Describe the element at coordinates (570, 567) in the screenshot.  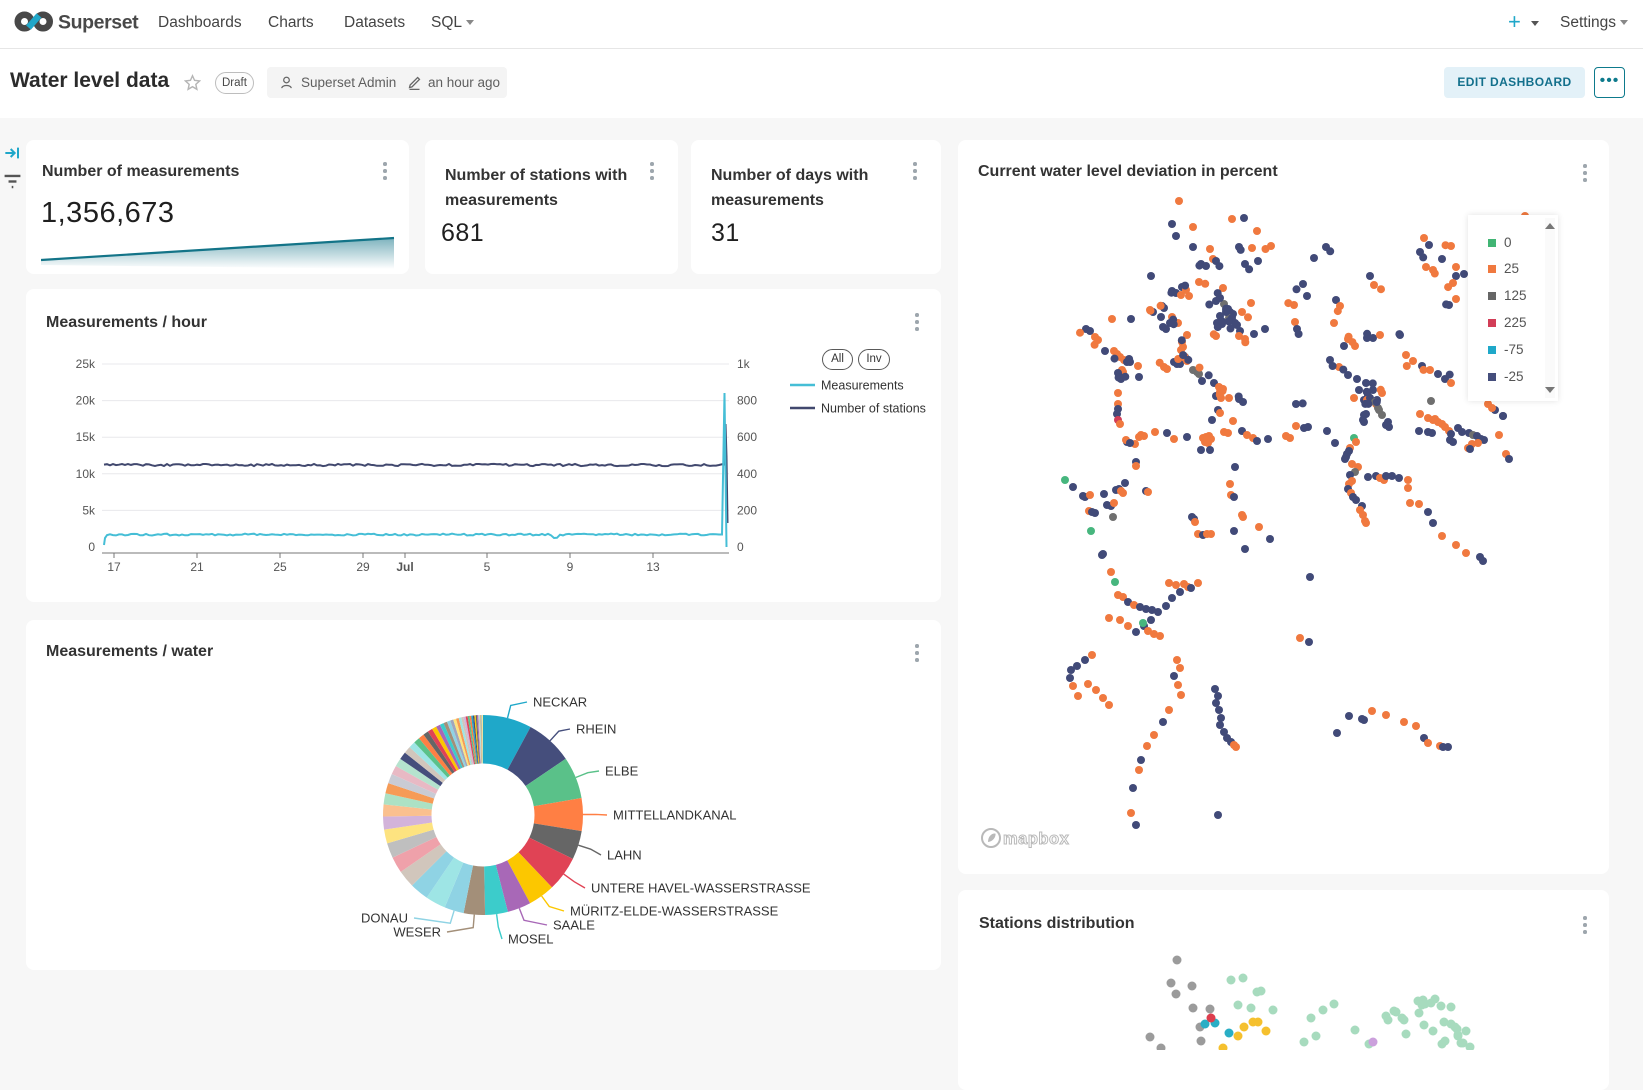
I see `svg-text: 9` at that location.